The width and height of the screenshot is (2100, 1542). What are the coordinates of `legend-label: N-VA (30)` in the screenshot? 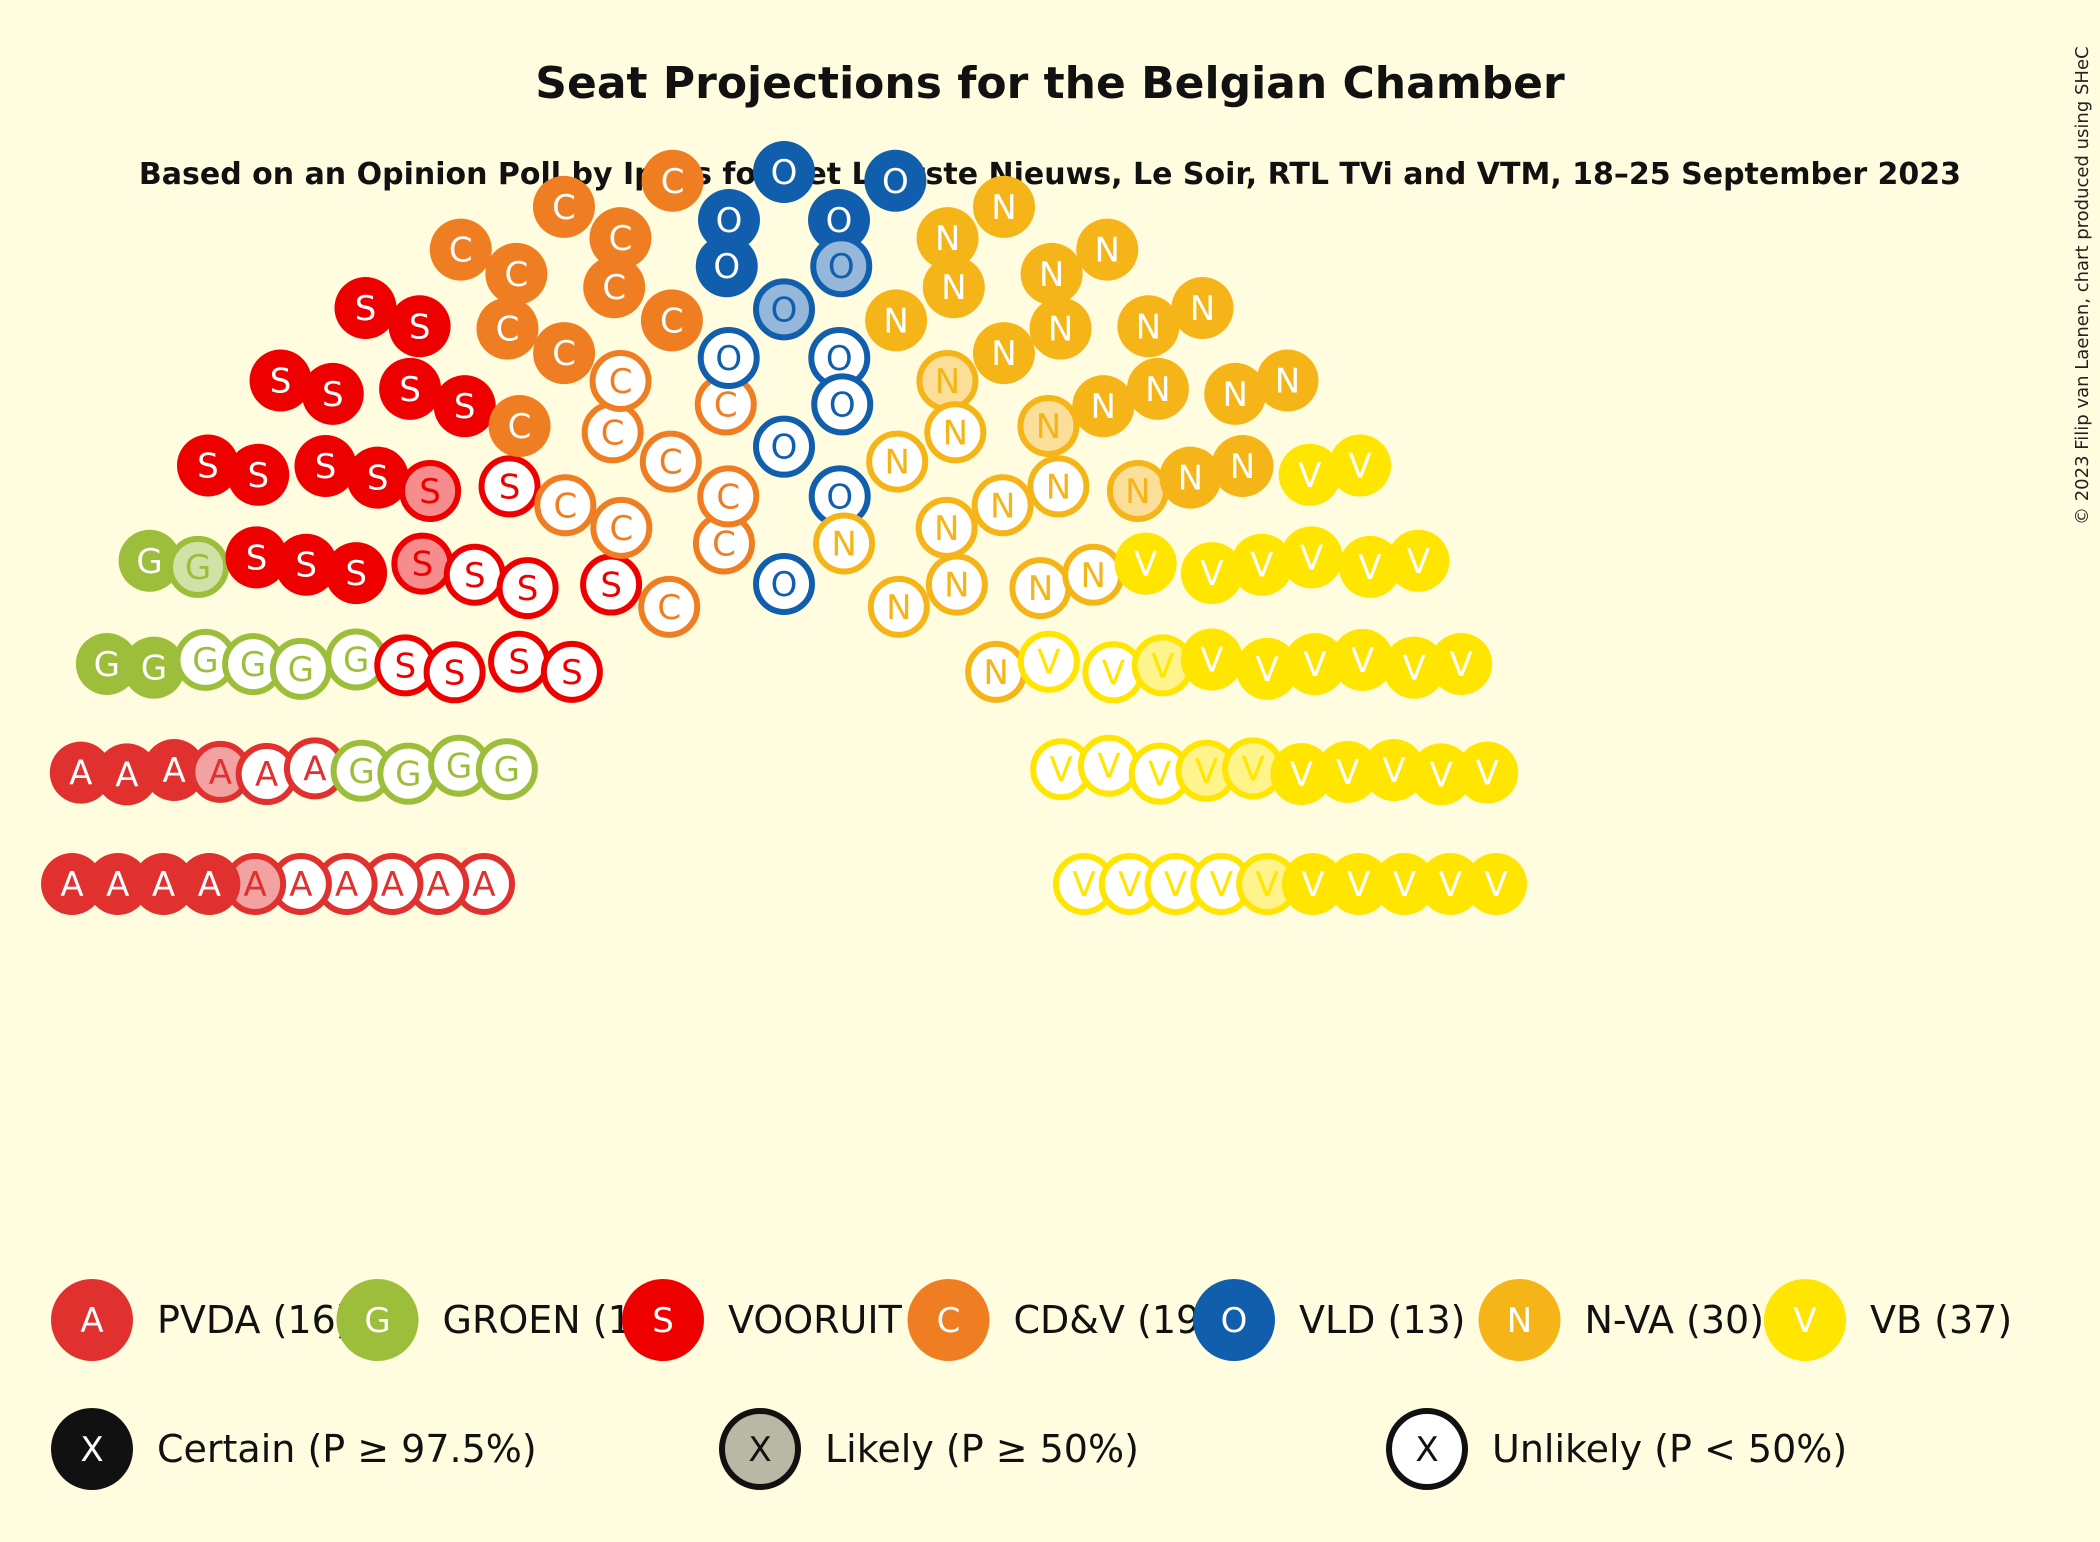 It's located at (1675, 1320).